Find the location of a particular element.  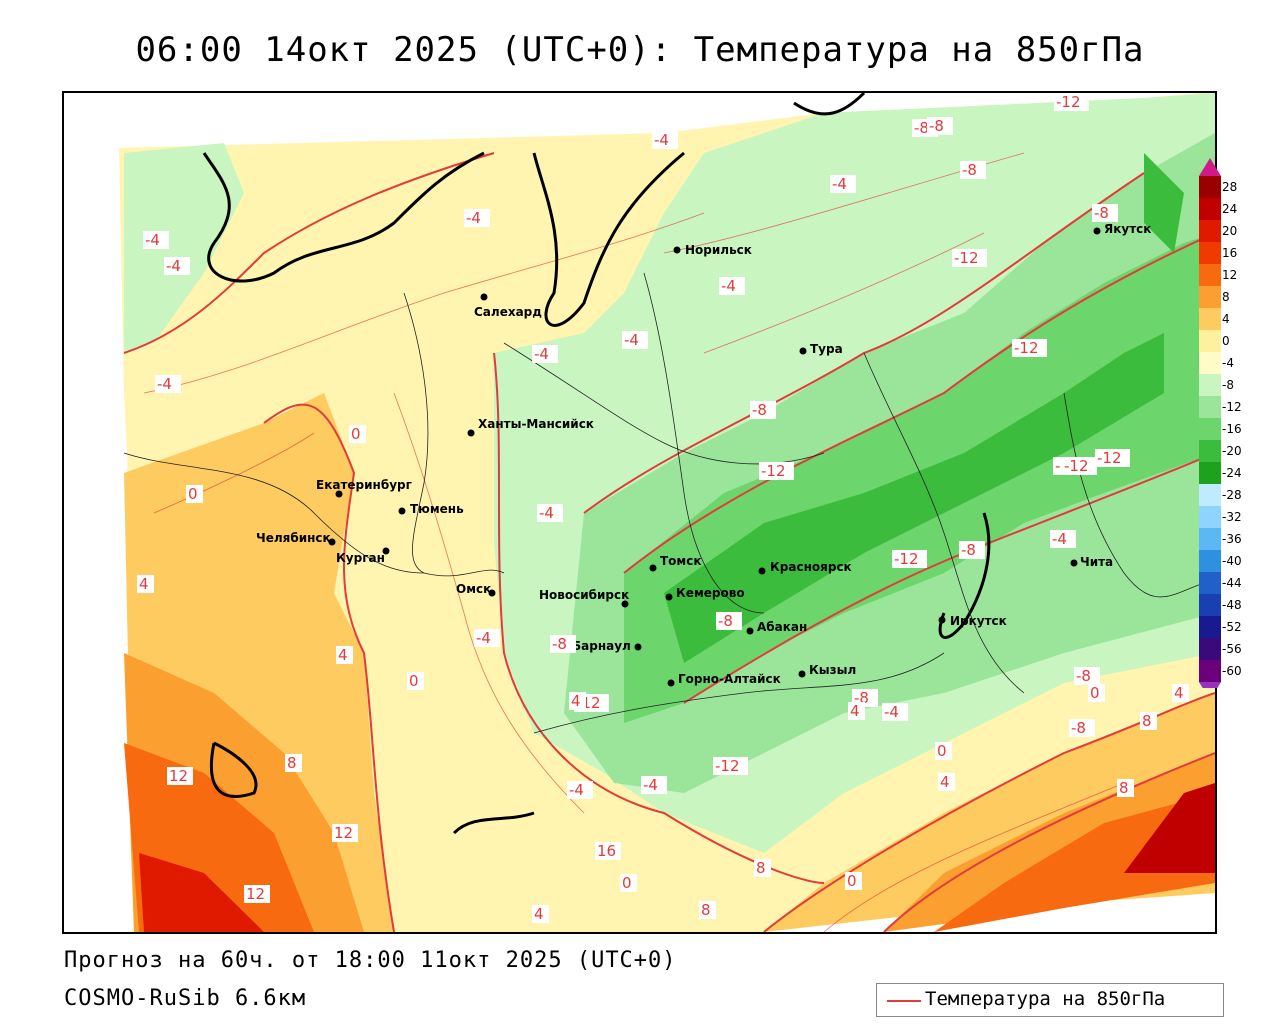

city-kurgan: Курган is located at coordinates (363, 556).